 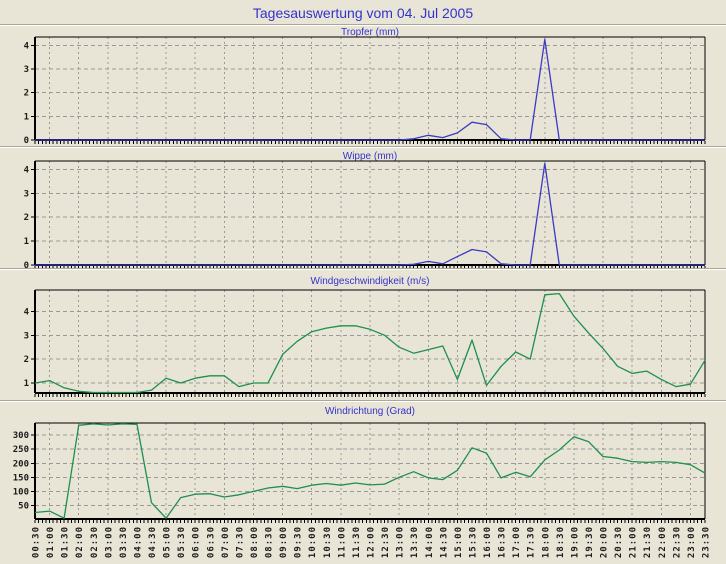 I want to click on x-tick-label: 15:00, so click(x=459, y=542).